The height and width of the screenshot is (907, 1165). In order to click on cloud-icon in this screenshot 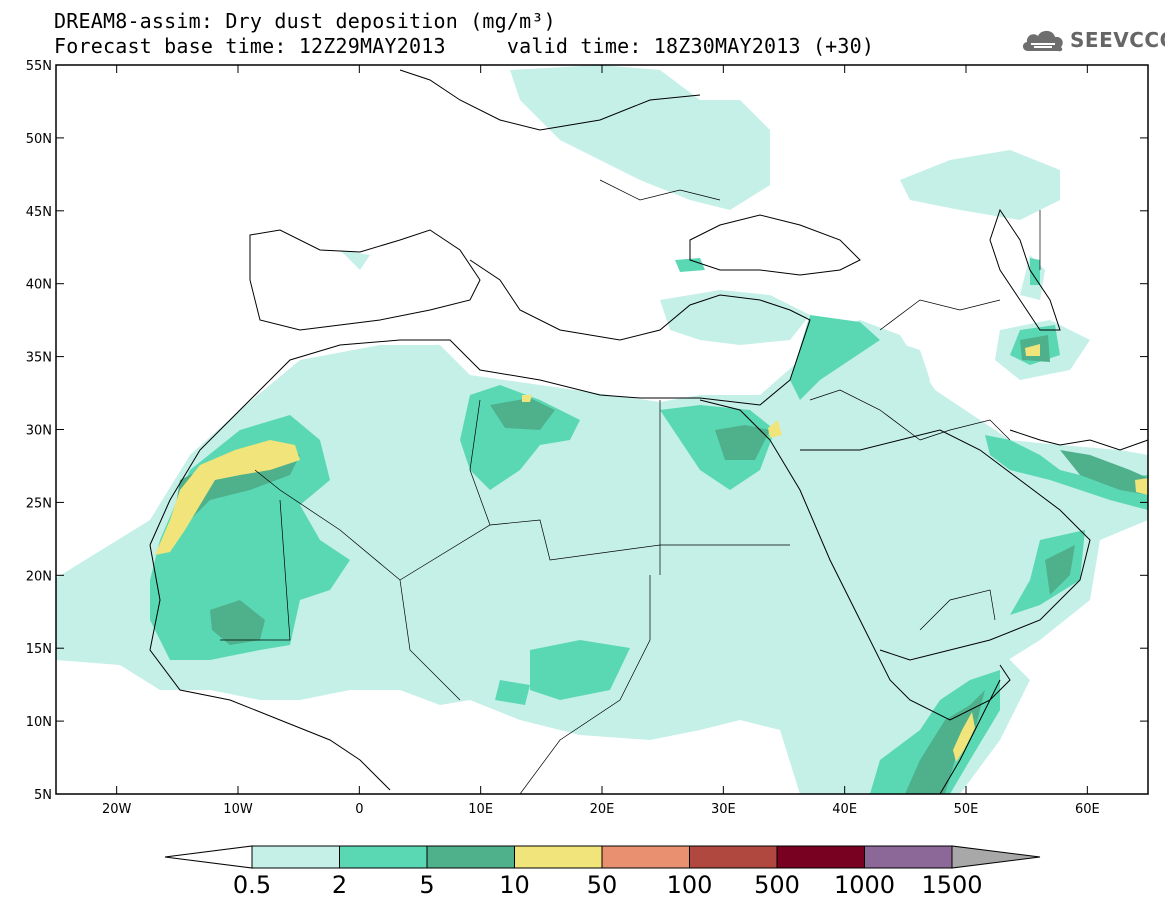, I will do `click(1042, 41)`.